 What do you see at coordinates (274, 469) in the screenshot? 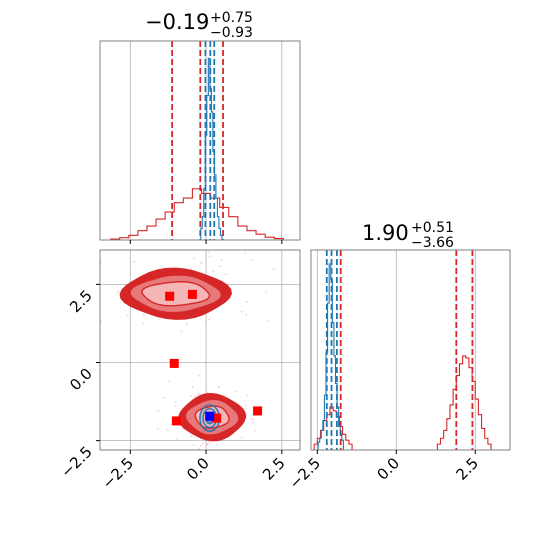
I see `joint-x-tick-label: 2.5` at bounding box center [274, 469].